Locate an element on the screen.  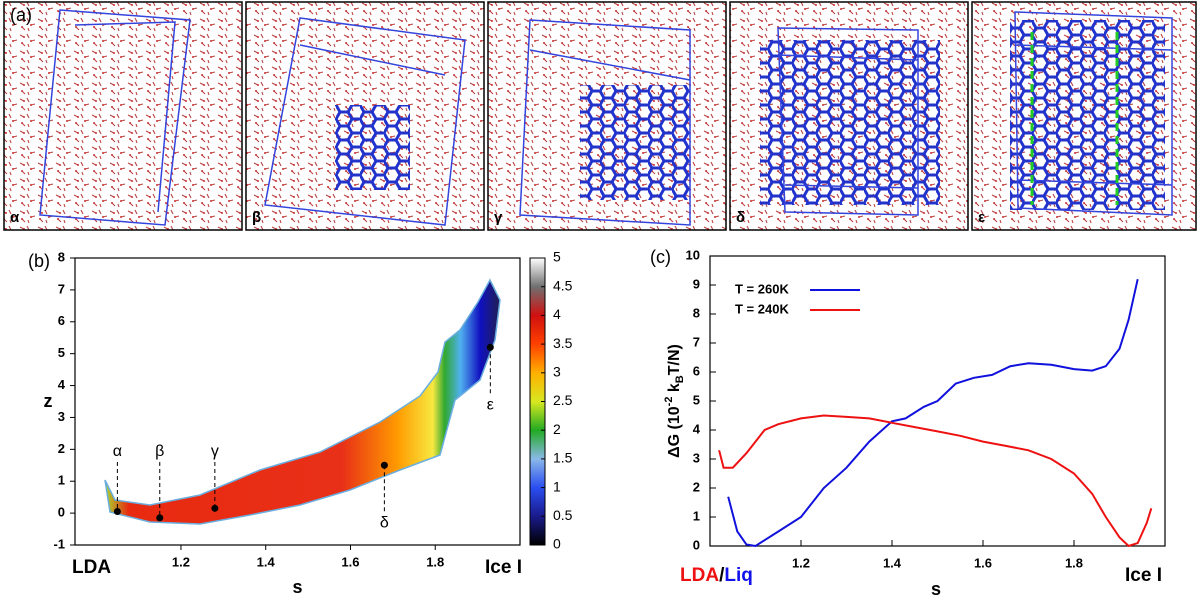
y-tick-label: 9 is located at coordinates (696, 283).